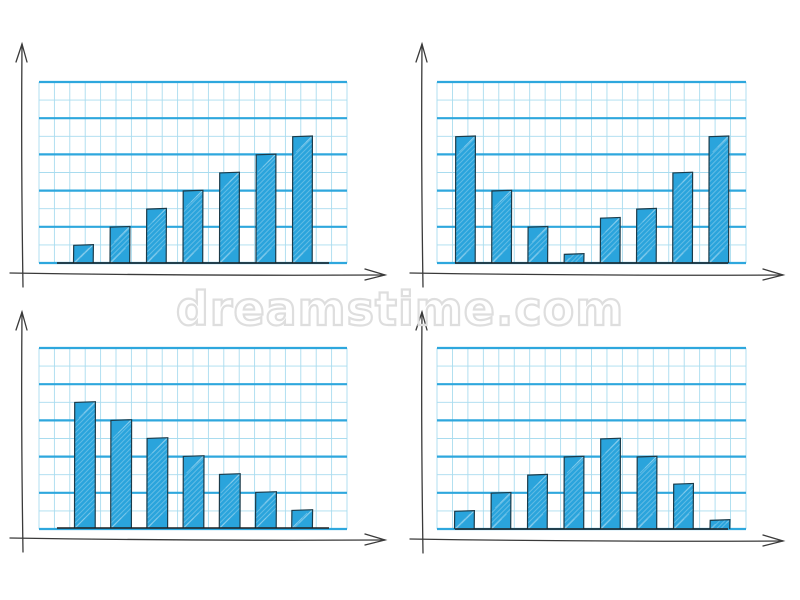 This screenshot has height=600, width=800. Describe the element at coordinates (400, 309) in the screenshot. I see `watermark-text: dreamstime.com` at that location.